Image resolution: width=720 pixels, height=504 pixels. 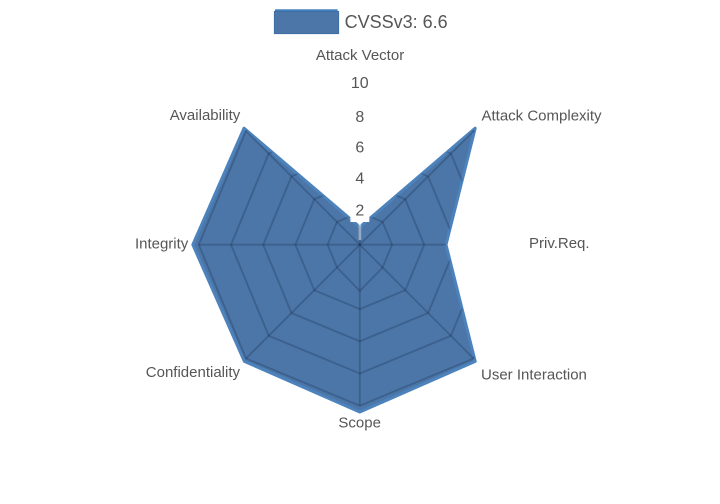 I want to click on svg-text: Attack Complexity, so click(x=542, y=116).